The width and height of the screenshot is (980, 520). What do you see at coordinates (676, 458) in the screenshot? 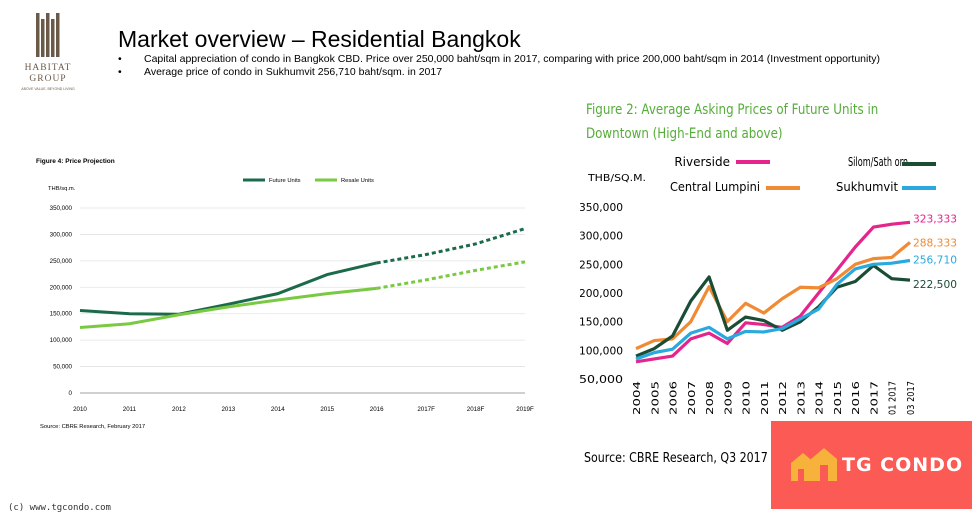
I see `figure2-source: Source: CBRE Research, Q3 2017` at bounding box center [676, 458].